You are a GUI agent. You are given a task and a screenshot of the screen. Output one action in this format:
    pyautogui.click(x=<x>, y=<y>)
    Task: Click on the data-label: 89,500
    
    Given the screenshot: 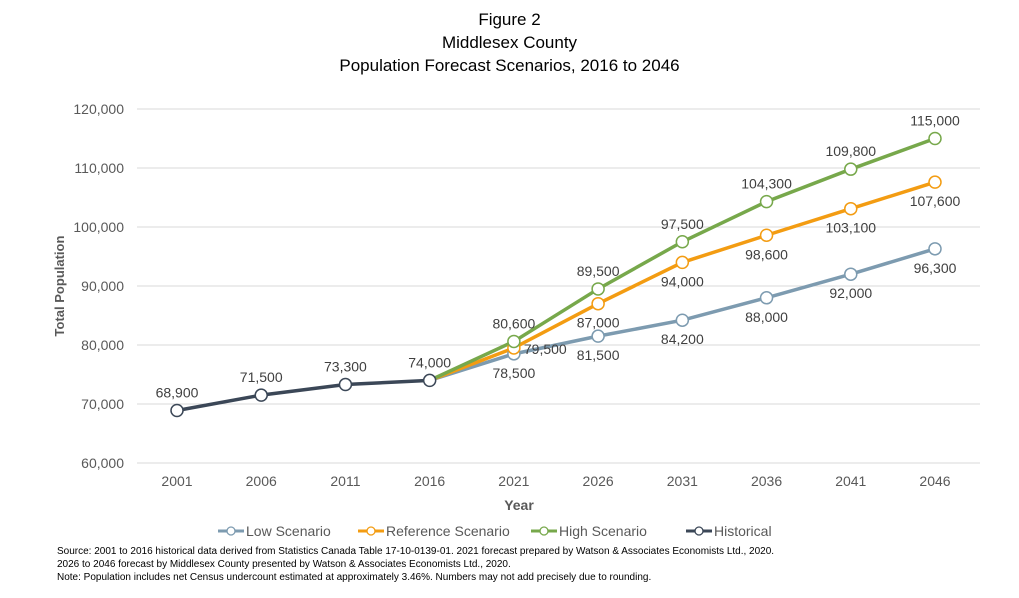 What is the action you would take?
    pyautogui.click(x=598, y=271)
    